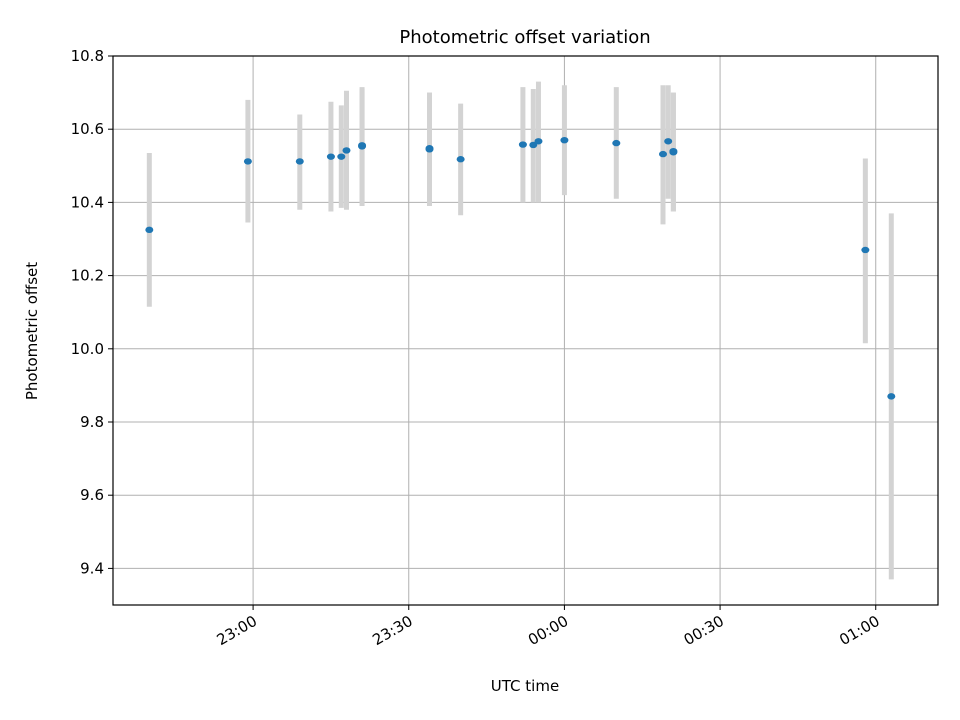 The width and height of the screenshot is (960, 720). What do you see at coordinates (87, 202) in the screenshot?
I see `y-tick-label: 10.4` at bounding box center [87, 202].